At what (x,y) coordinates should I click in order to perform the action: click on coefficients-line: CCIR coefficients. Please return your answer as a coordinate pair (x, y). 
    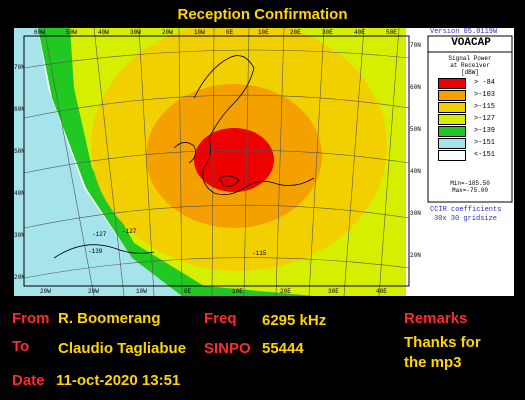
    Looking at the image, I should click on (466, 210).